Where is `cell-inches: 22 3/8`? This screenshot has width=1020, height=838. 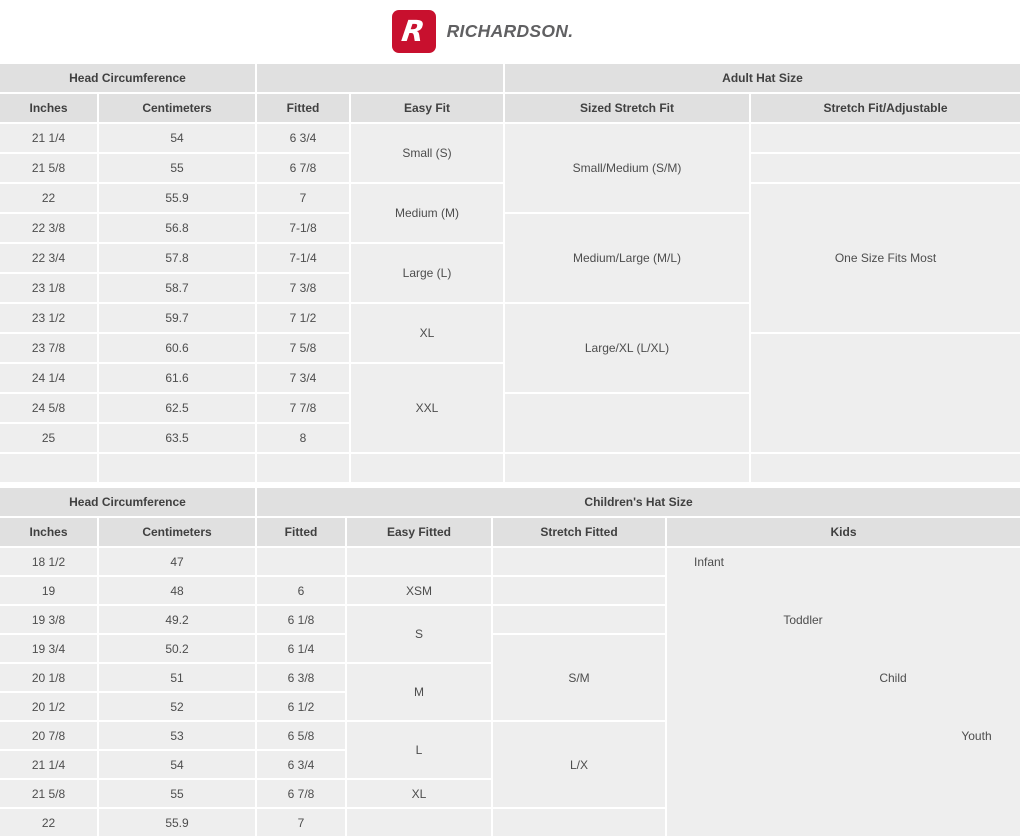
cell-inches: 22 3/8 is located at coordinates (48, 228).